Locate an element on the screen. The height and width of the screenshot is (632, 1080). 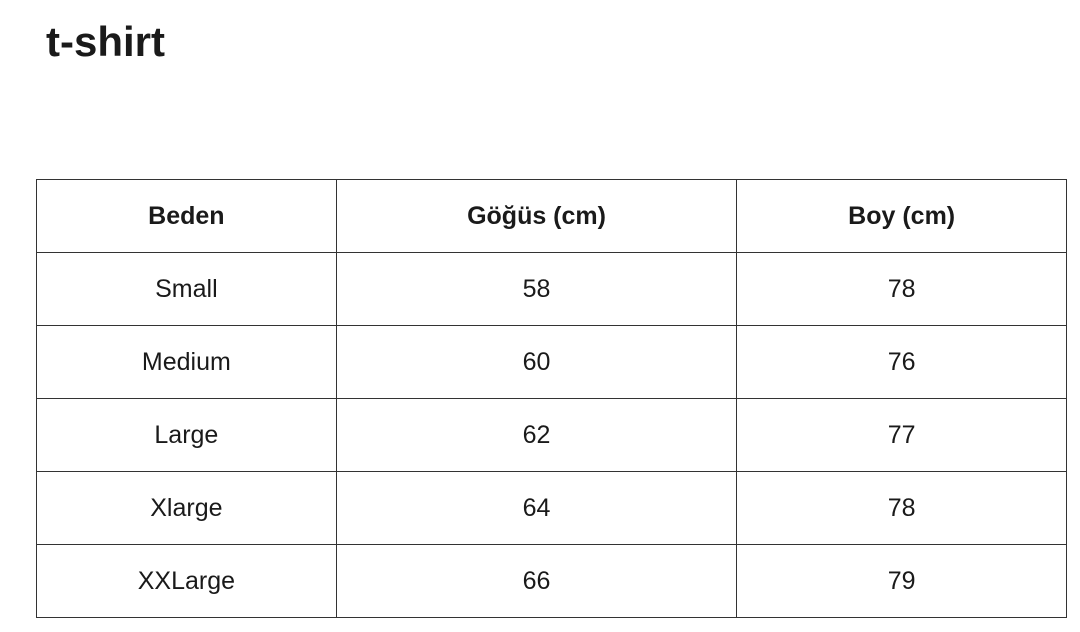
cell-length: 76 is located at coordinates (901, 362).